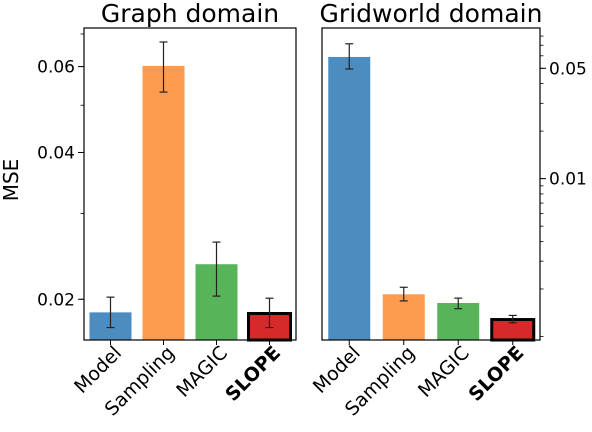 The image size is (592, 432). Describe the element at coordinates (253, 374) in the screenshot. I see `graph-xlabel-slope: SLOPE` at that location.